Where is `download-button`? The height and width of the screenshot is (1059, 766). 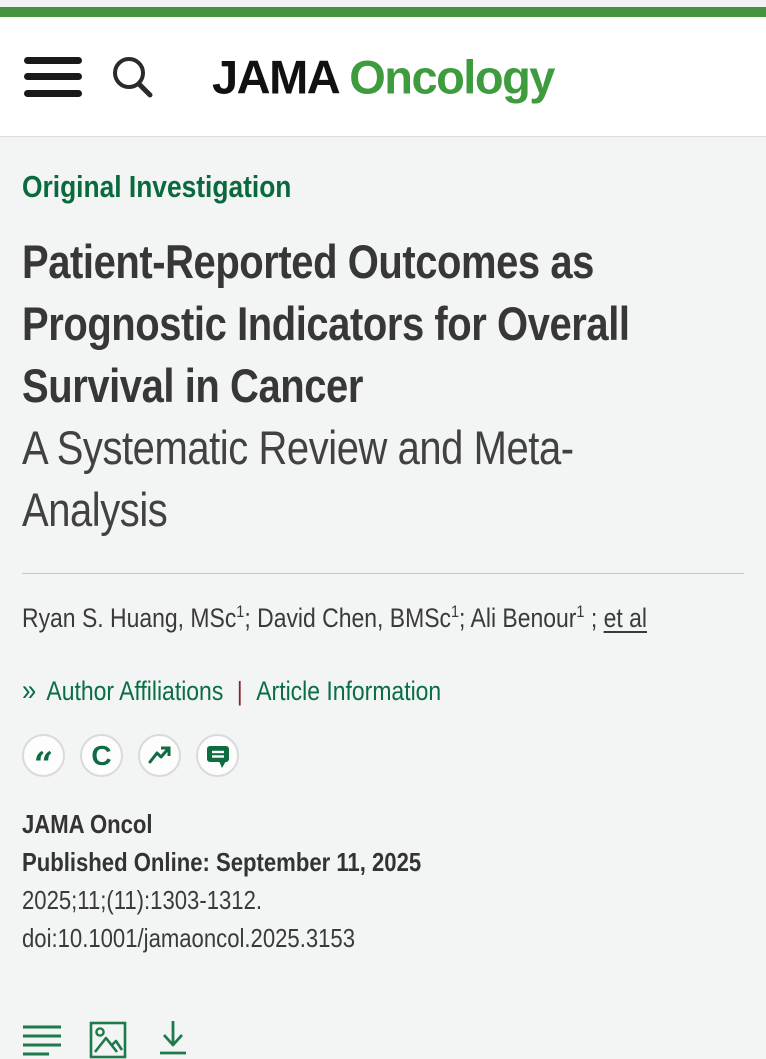 download-button is located at coordinates (173, 1039).